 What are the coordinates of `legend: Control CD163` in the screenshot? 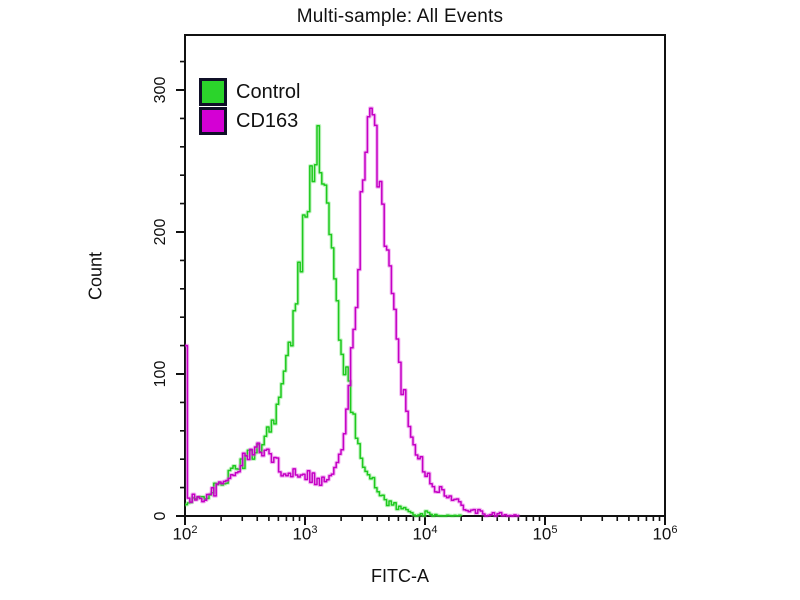 It's located at (250, 106).